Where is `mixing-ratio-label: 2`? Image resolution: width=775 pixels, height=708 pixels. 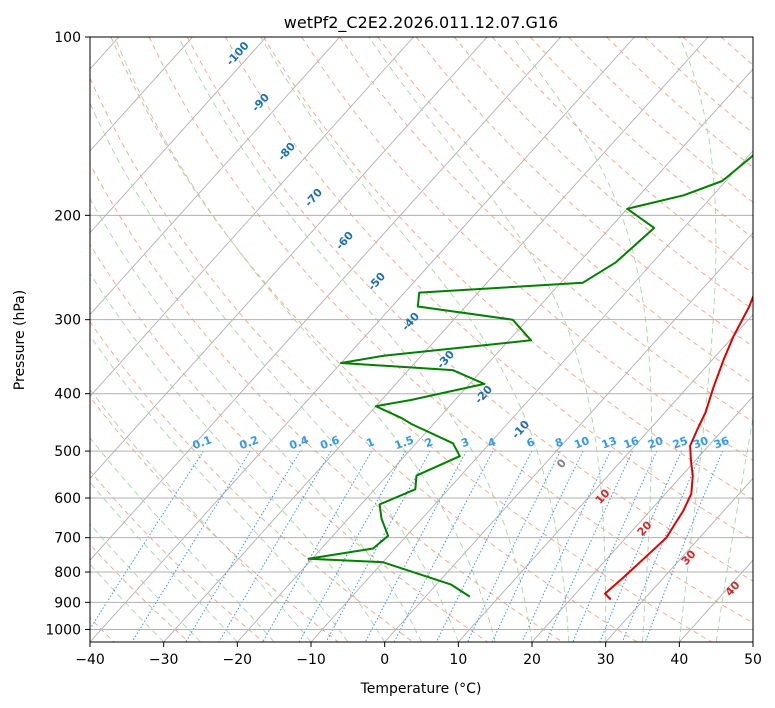 mixing-ratio-label: 2 is located at coordinates (429, 442).